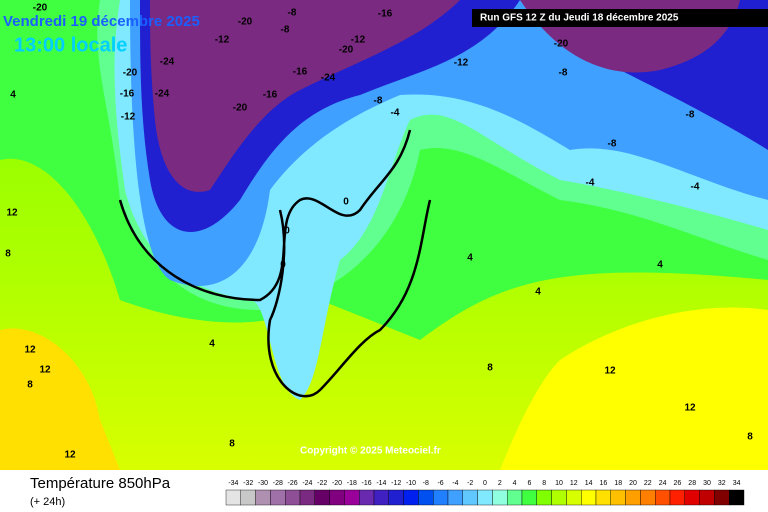 The width and height of the screenshot is (768, 512). What do you see at coordinates (70, 45) in the screenshot?
I see `time: 13:00 locale` at bounding box center [70, 45].